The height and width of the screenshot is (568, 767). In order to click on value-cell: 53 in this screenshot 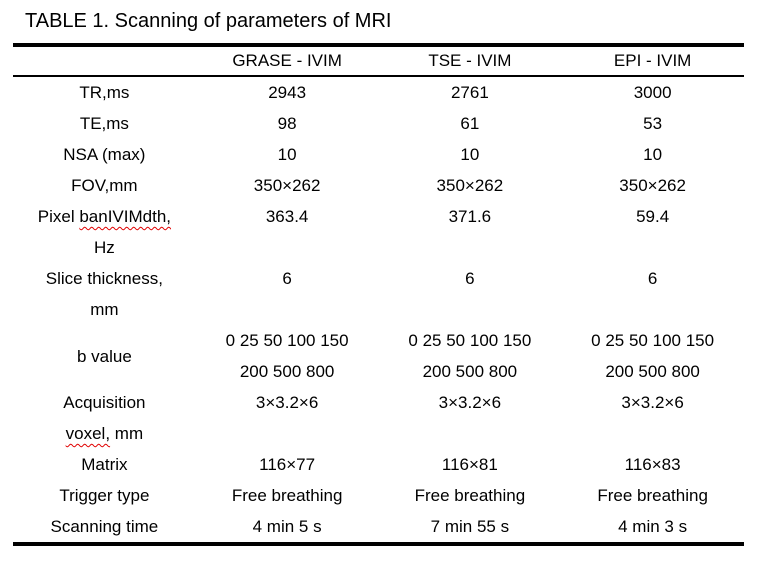, I will do `click(653, 123)`.